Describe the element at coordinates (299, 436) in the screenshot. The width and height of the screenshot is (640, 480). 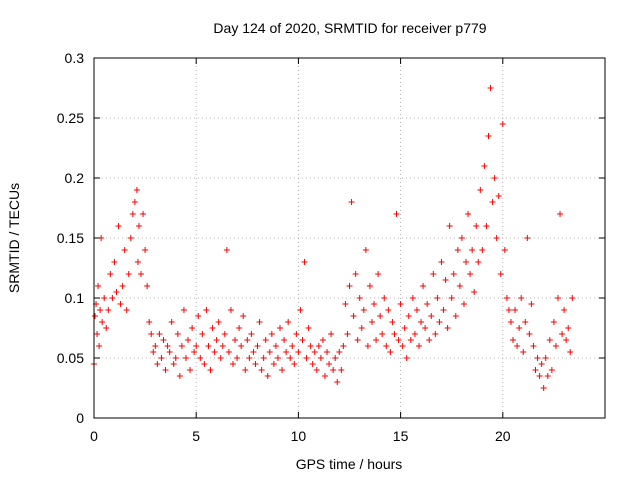
I see `x-tick-label: 10` at that location.